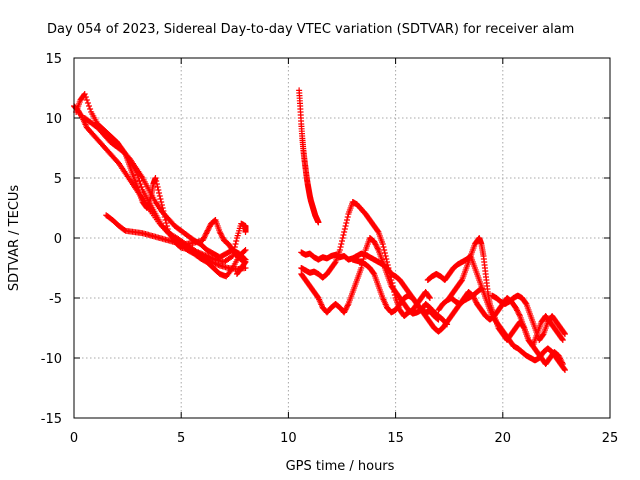 The width and height of the screenshot is (640, 480). What do you see at coordinates (58, 179) in the screenshot?
I see `y-tick-label: 5` at bounding box center [58, 179].